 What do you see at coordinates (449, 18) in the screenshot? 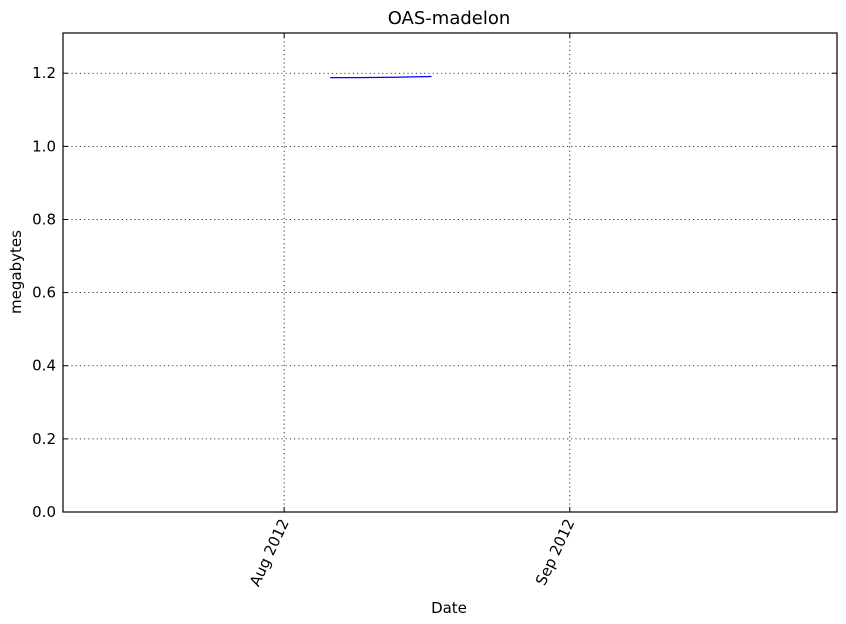
I see `chart-title: OAS-madelon` at bounding box center [449, 18].